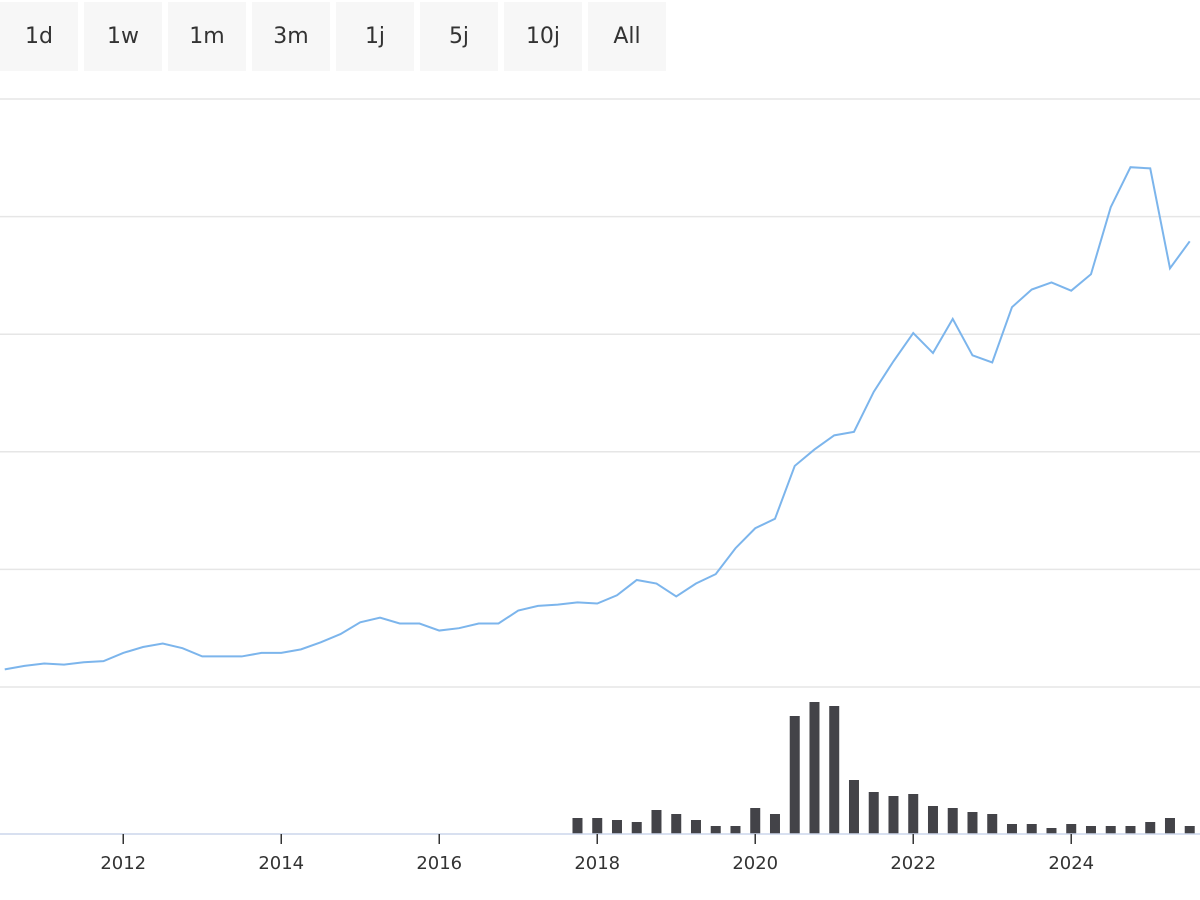  Describe the element at coordinates (123, 36) in the screenshot. I see `range-button: 1w` at that location.